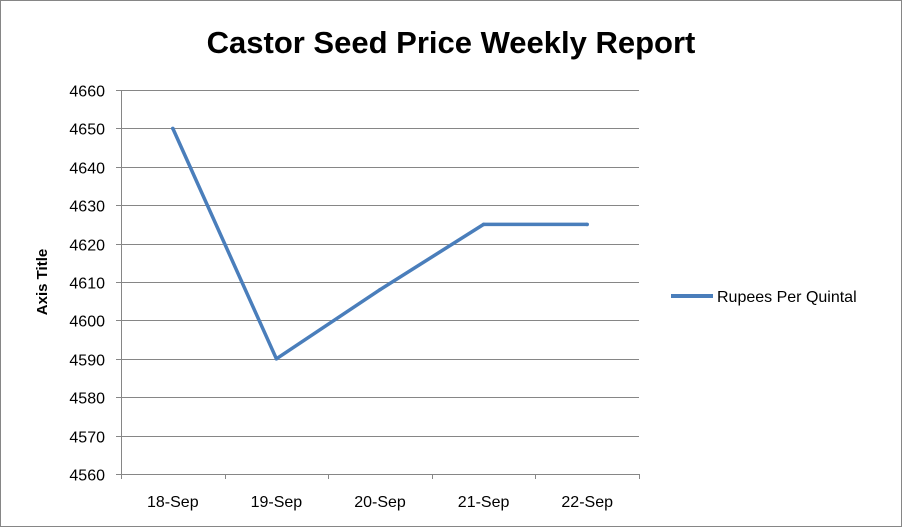 This screenshot has height=531, width=902. Describe the element at coordinates (42, 282) in the screenshot. I see `y-axis-title: Axis Title` at that location.